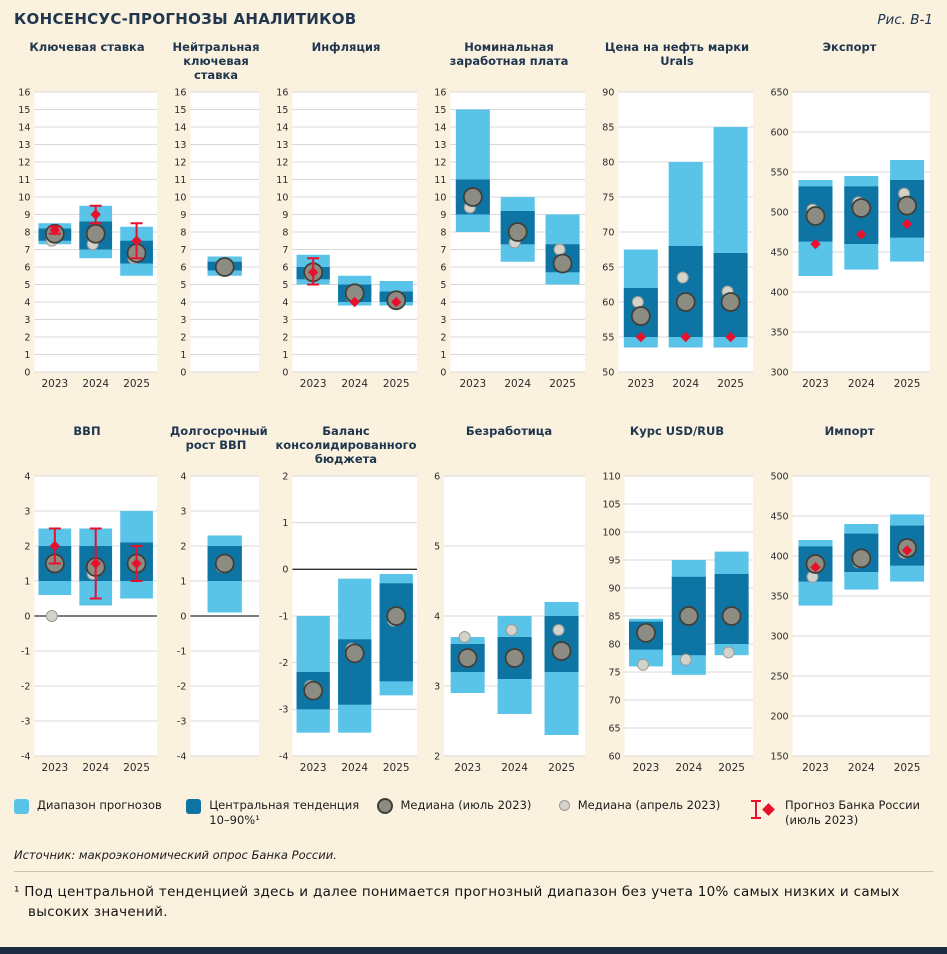 This screenshot has width=947, height=954. Describe the element at coordinates (647, 805) in the screenshot. I see `legend-item-median-april: Медиана (апрель 2023)` at that location.